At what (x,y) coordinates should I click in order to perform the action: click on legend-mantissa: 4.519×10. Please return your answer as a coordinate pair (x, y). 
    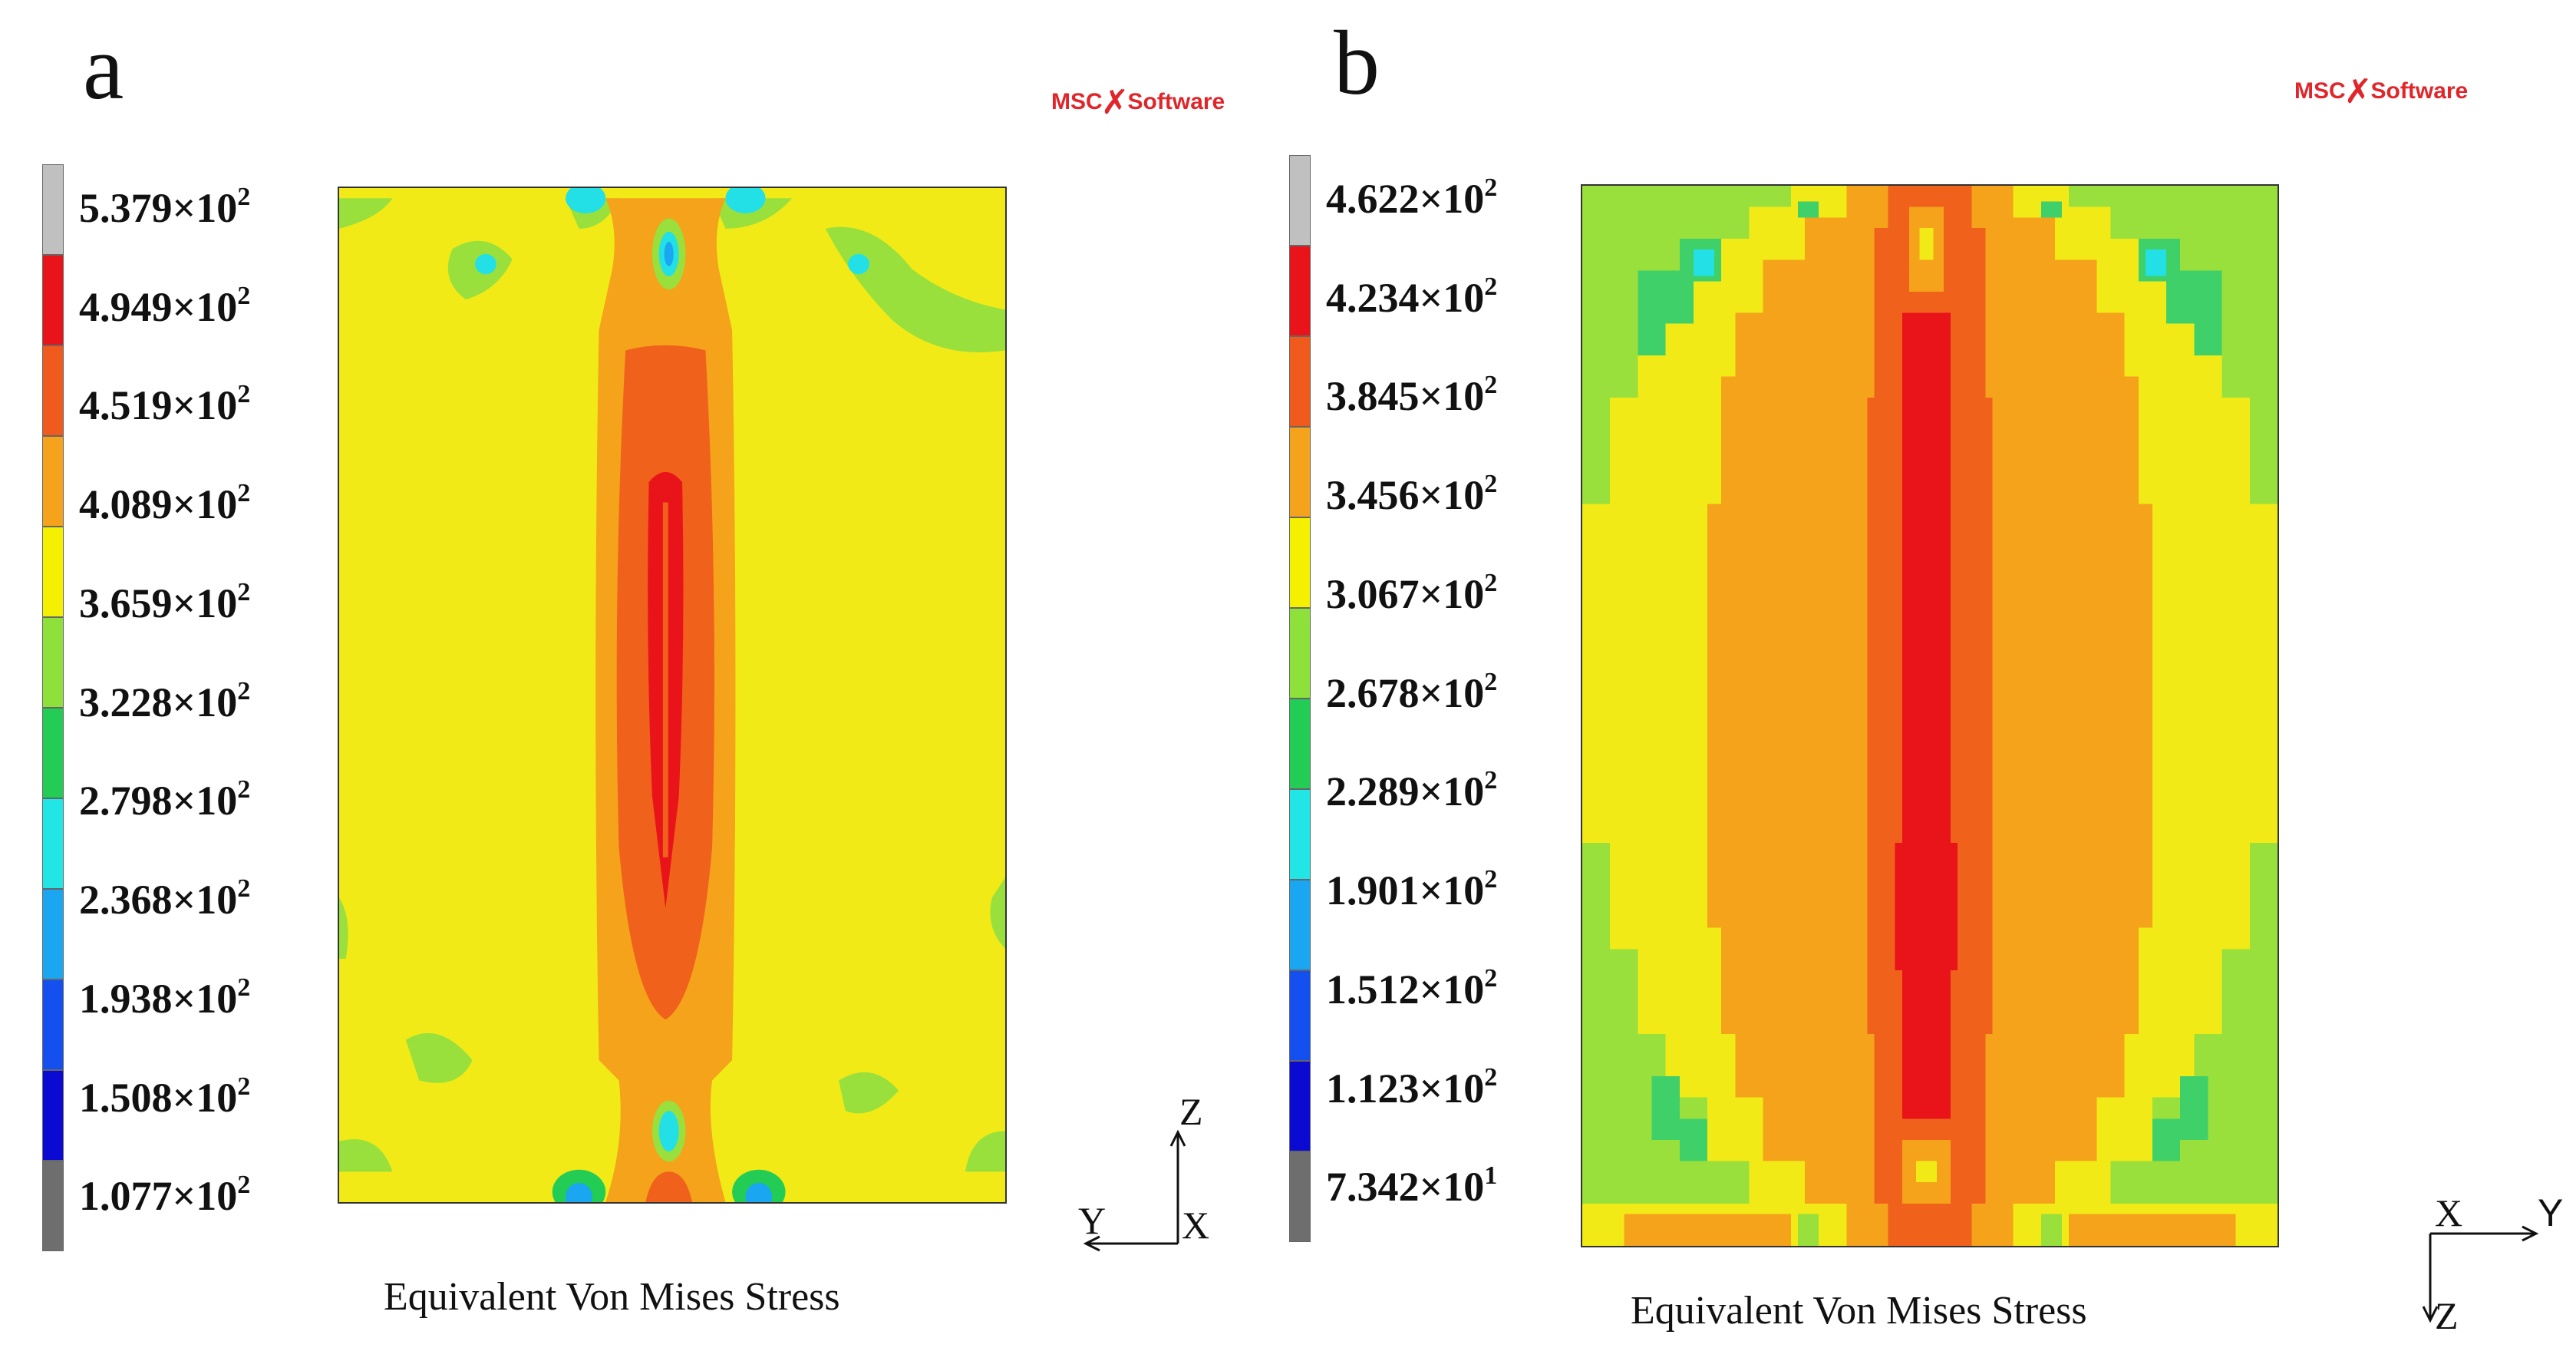
    Looking at the image, I should click on (158, 405).